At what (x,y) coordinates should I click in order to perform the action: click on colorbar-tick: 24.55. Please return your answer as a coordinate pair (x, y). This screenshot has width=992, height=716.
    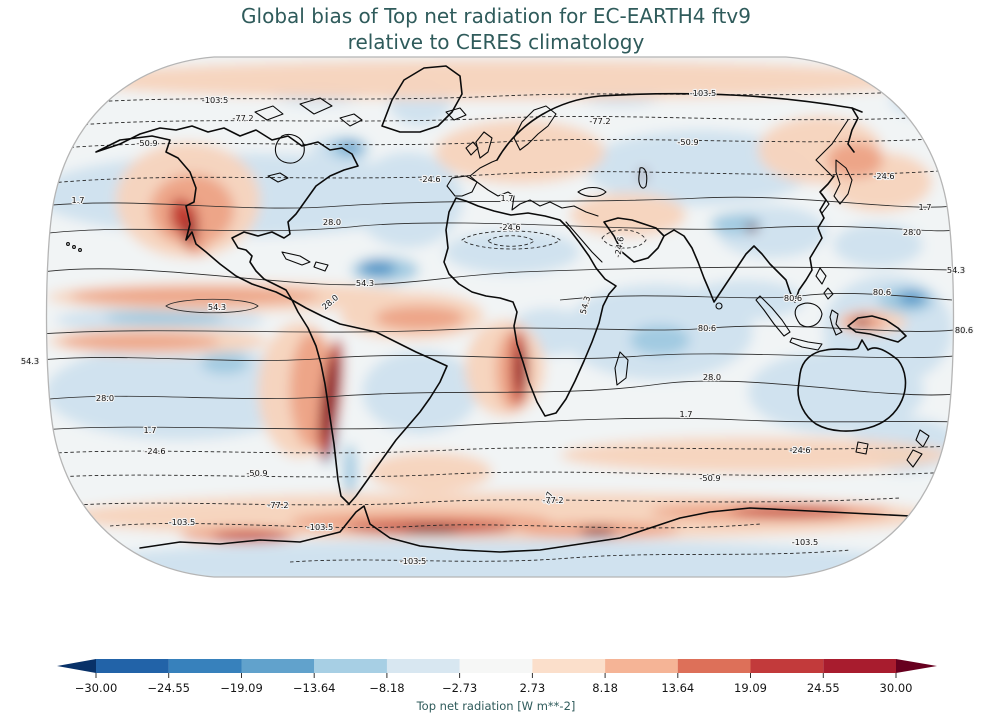
    Looking at the image, I should click on (823, 688).